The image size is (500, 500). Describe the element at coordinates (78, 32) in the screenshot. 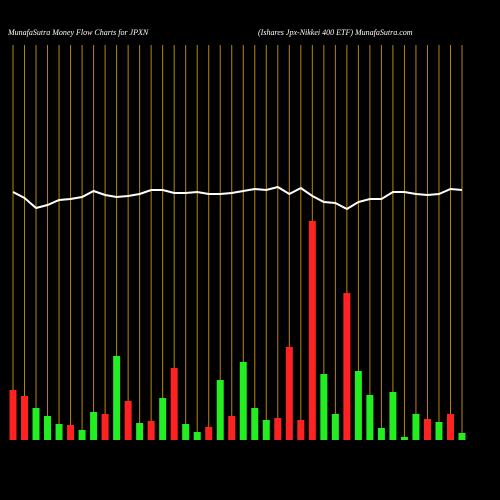

I see `chart-title: MunafaSutra Money Flow Charts for JPXN` at that location.